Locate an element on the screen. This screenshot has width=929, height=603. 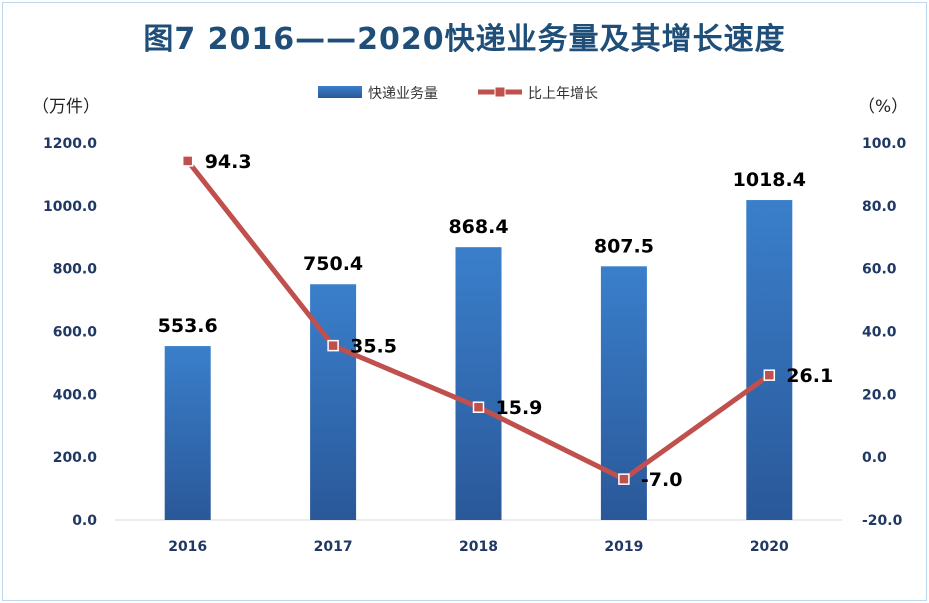
bar-data-label: 553.6 is located at coordinates (188, 326).